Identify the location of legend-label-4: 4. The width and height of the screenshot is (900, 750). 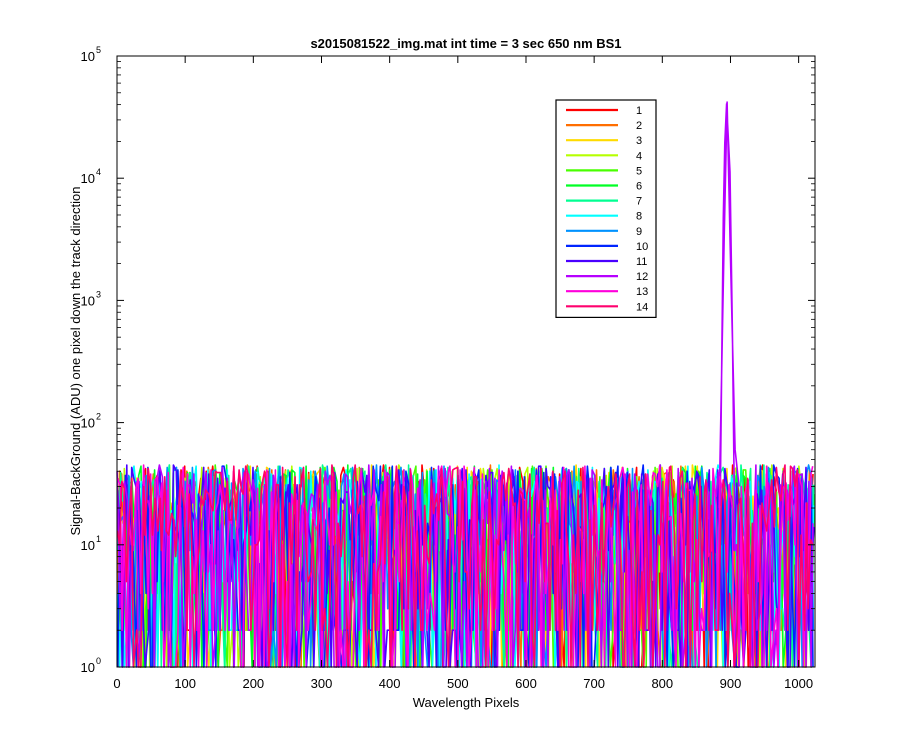
(639, 156).